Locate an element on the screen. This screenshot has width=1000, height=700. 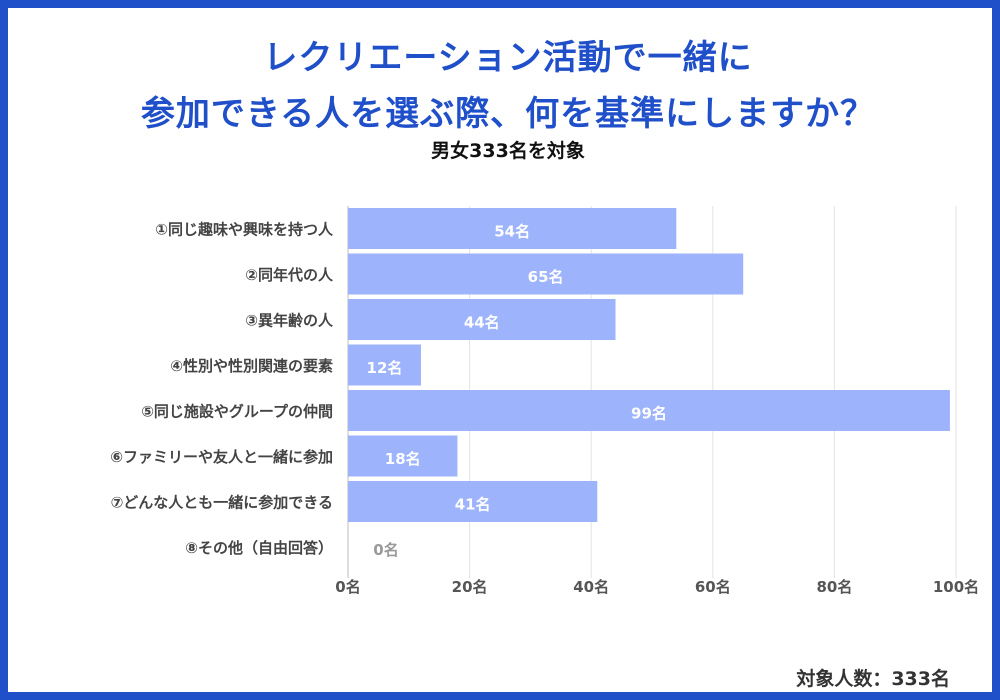
x-tick-label: 60名 is located at coordinates (713, 587).